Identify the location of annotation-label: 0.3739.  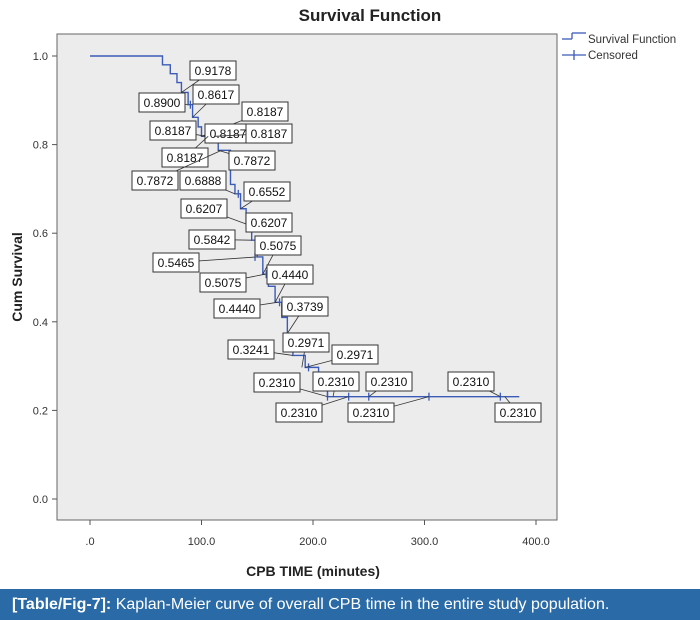
(305, 307).